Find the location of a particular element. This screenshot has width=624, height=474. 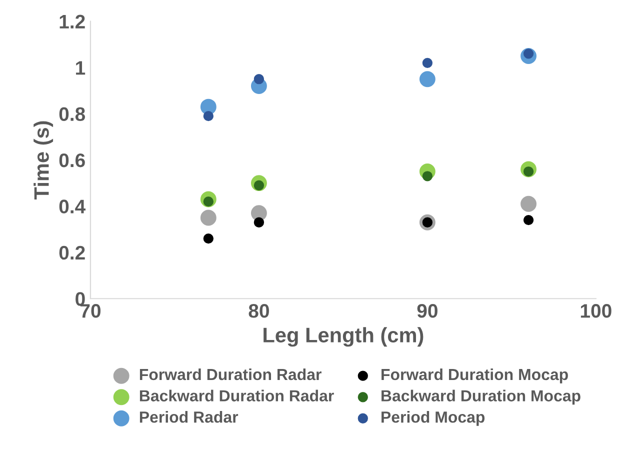

x-tick-label: 100 is located at coordinates (596, 311).